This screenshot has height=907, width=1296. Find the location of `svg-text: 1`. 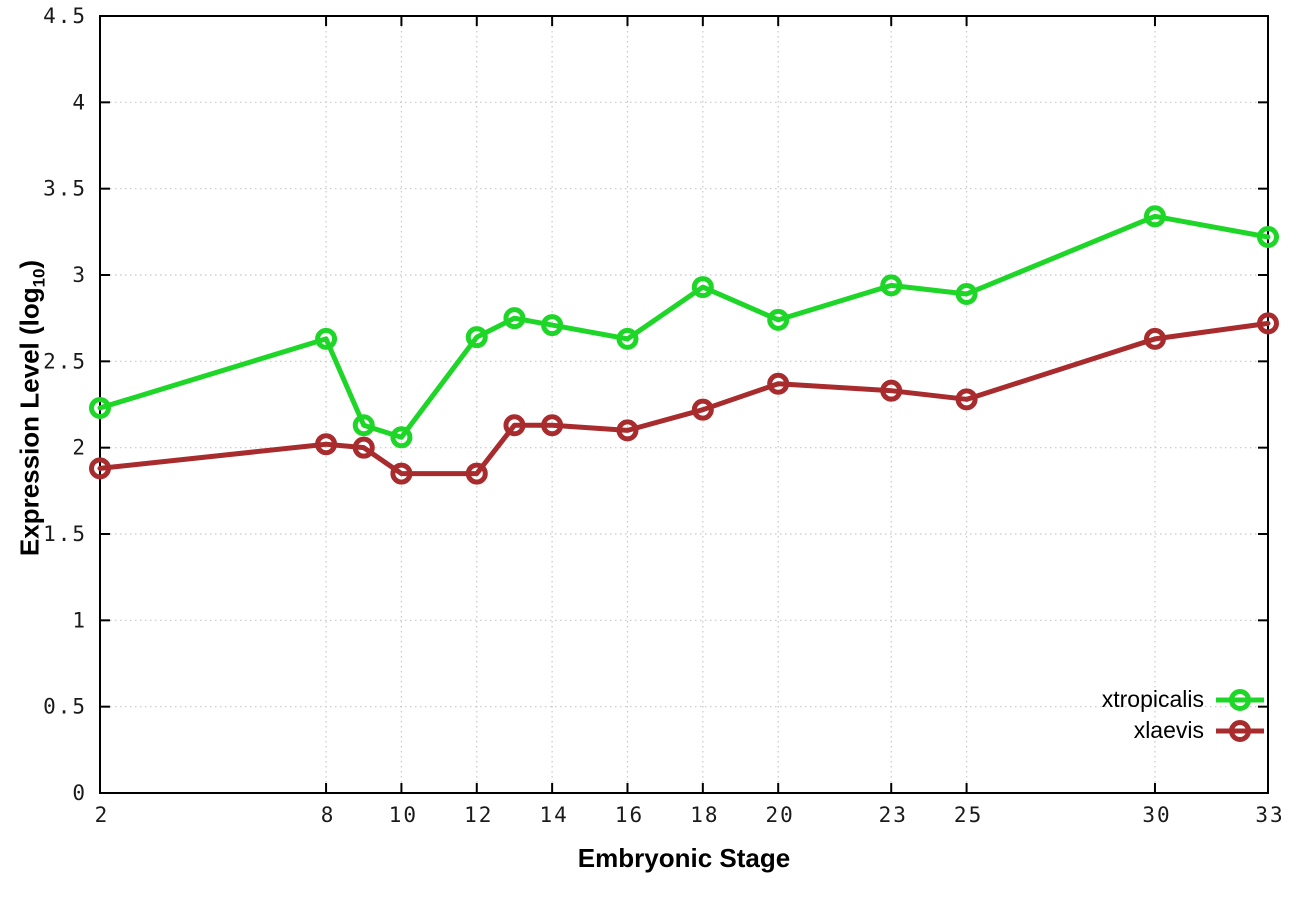

svg-text: 1 is located at coordinates (79, 620).